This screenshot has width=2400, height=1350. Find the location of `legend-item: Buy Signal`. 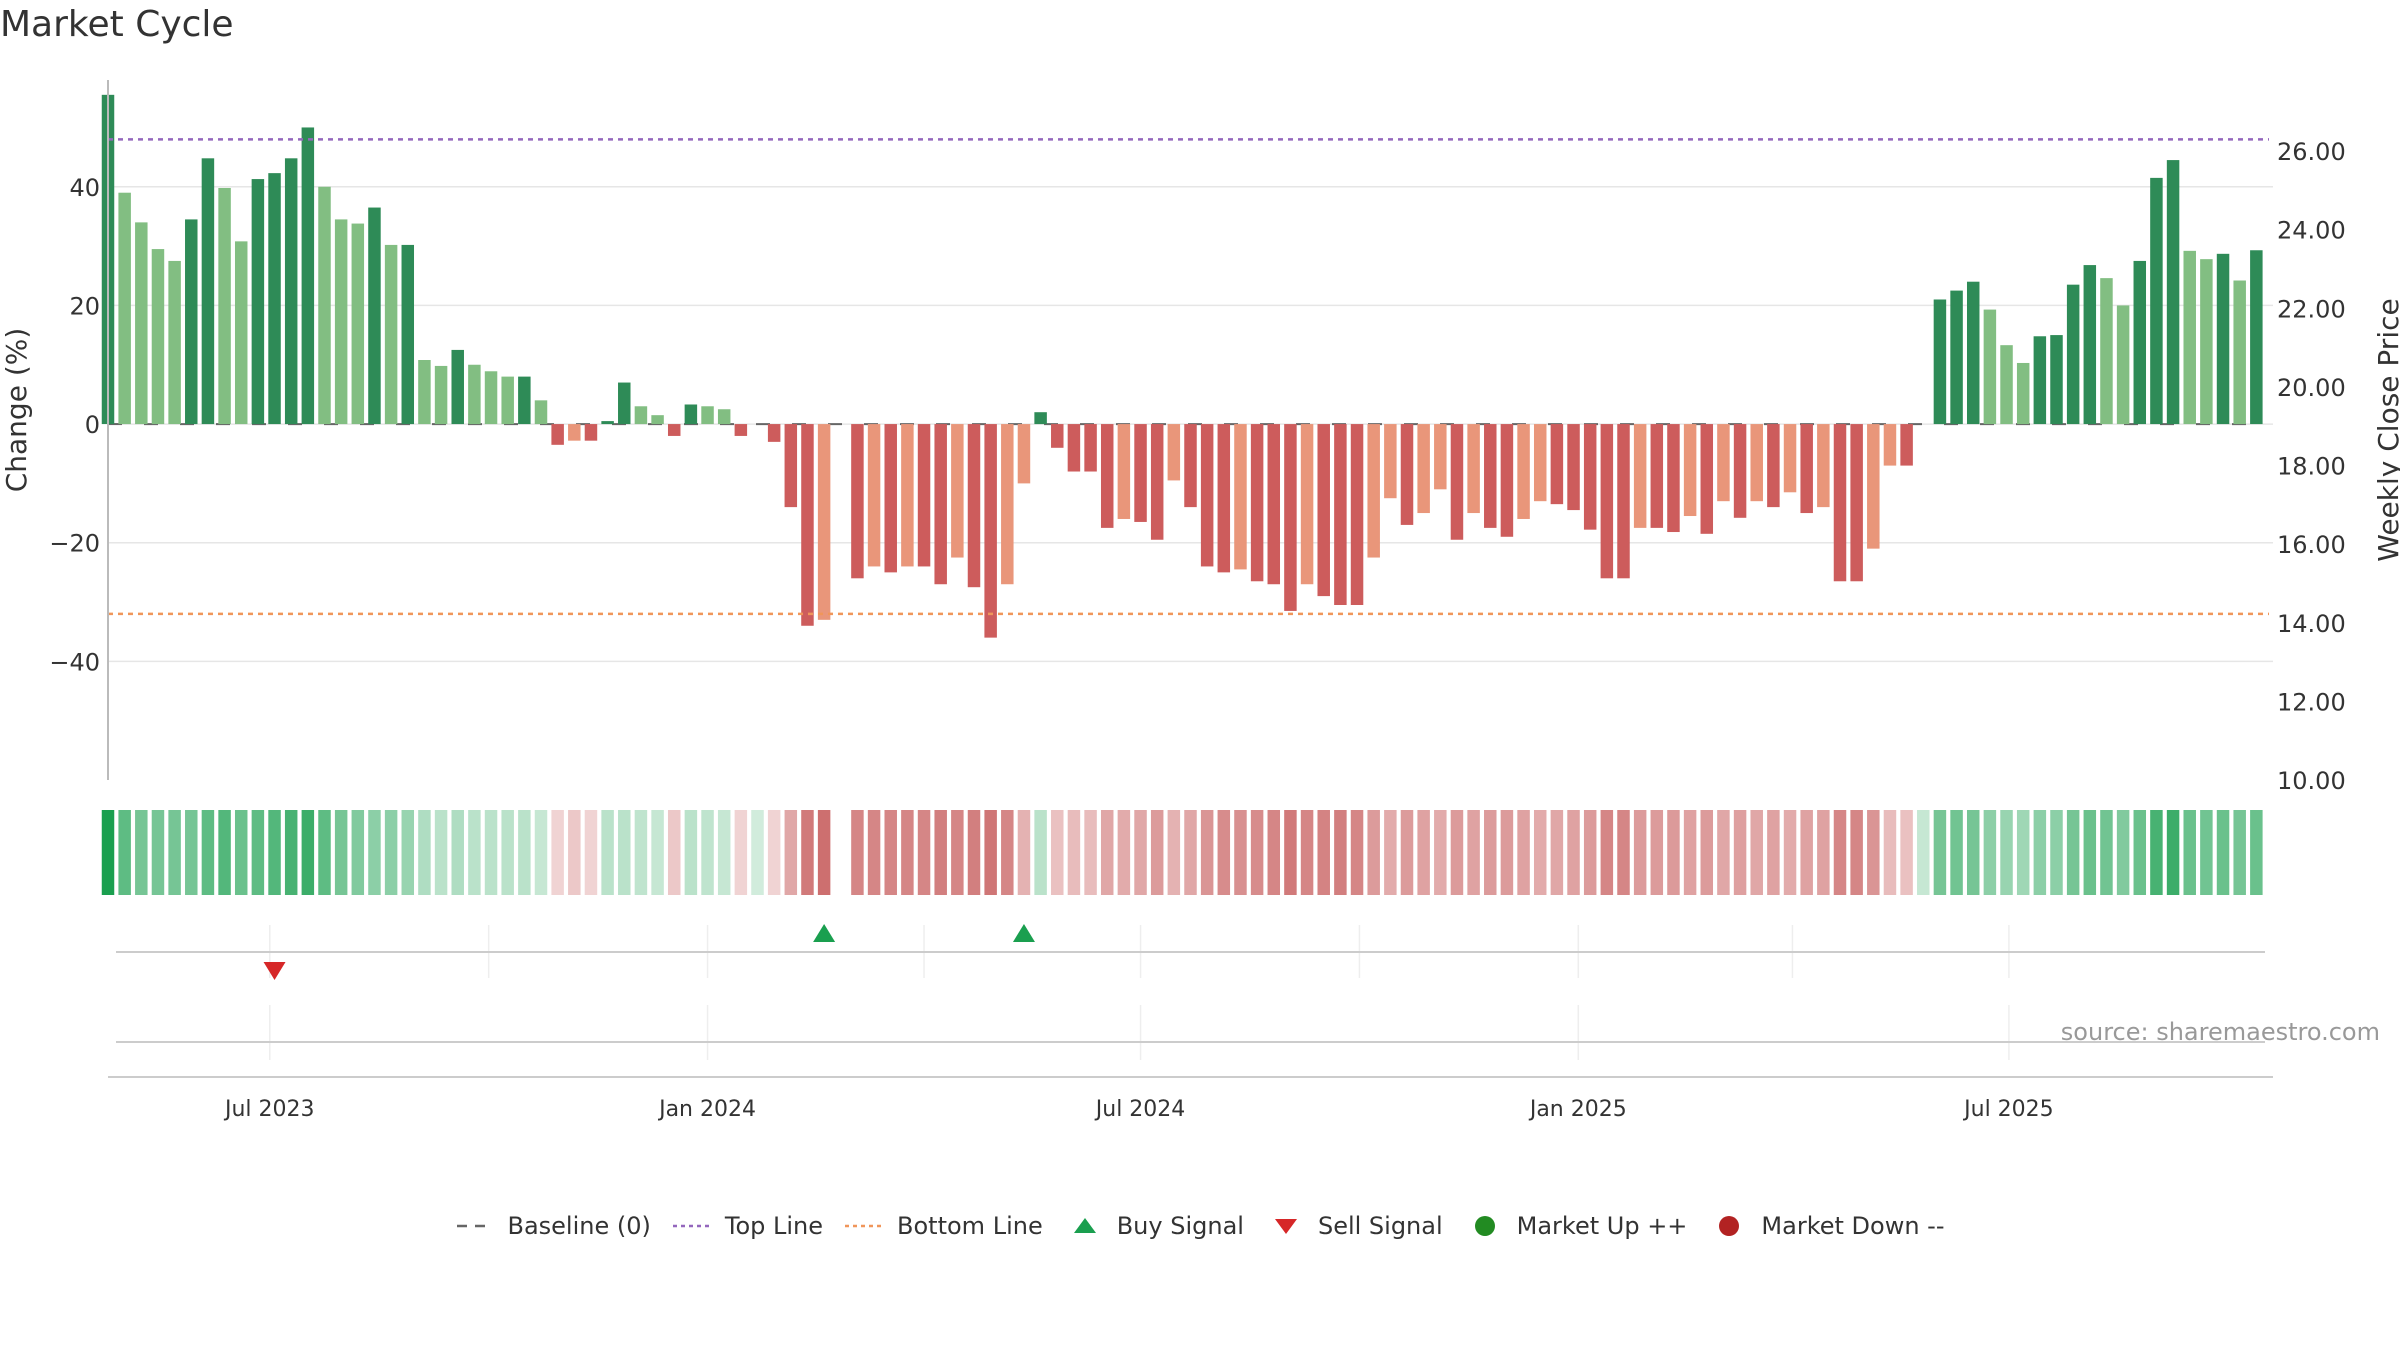

legend-item: Buy Signal is located at coordinates (1154, 1226).